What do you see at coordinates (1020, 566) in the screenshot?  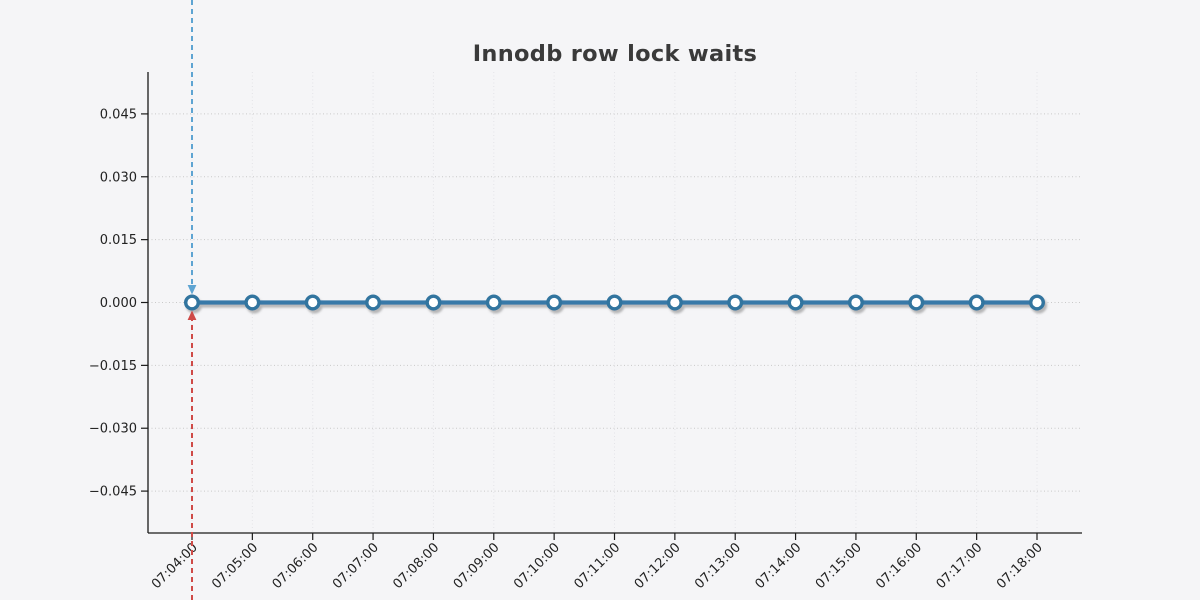 I see `x-tick-label: 07:18:00` at bounding box center [1020, 566].